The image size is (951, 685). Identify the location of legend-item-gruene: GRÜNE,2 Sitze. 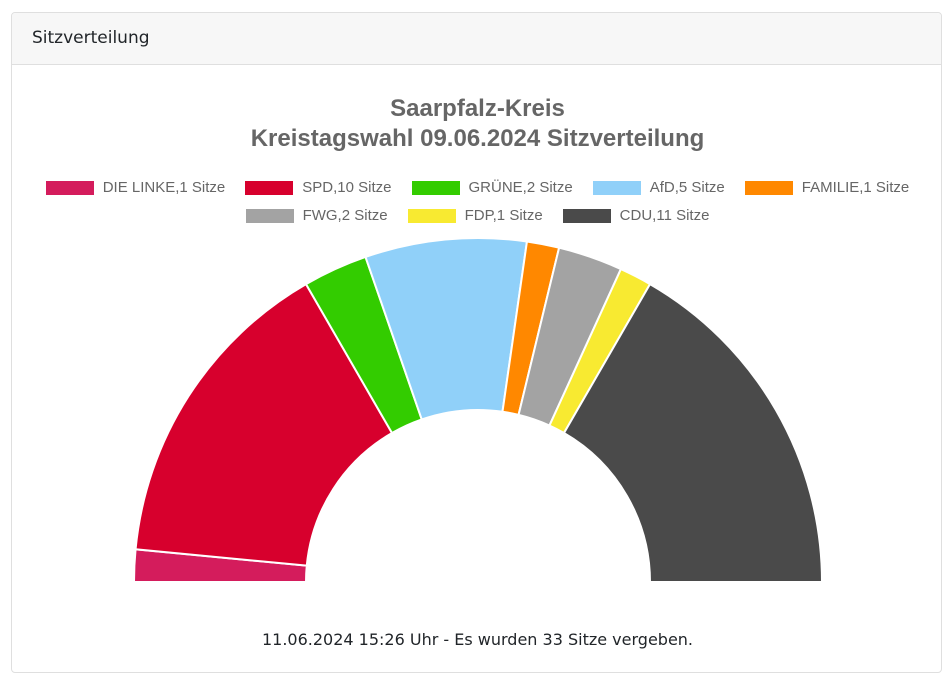
(492, 187).